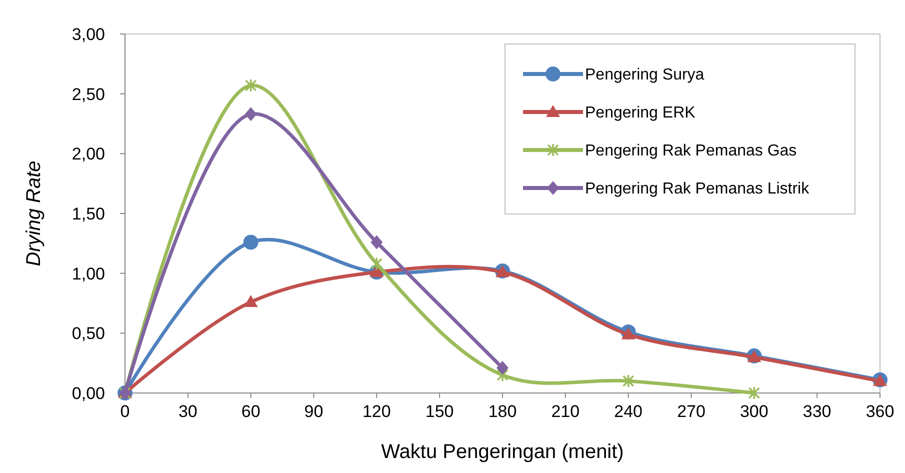 The width and height of the screenshot is (905, 473). Describe the element at coordinates (250, 411) in the screenshot. I see `x-tick-label: 60` at that location.